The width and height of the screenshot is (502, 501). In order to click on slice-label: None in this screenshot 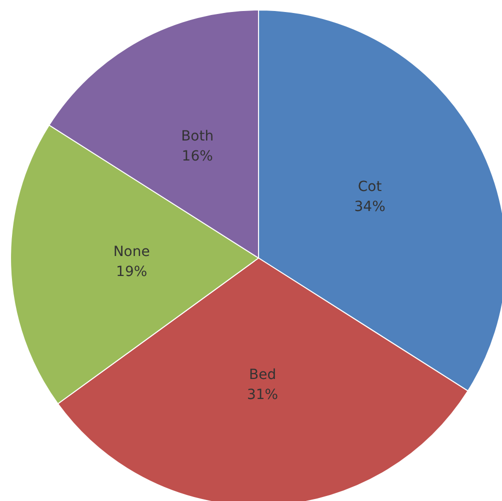, I will do `click(131, 252)`.